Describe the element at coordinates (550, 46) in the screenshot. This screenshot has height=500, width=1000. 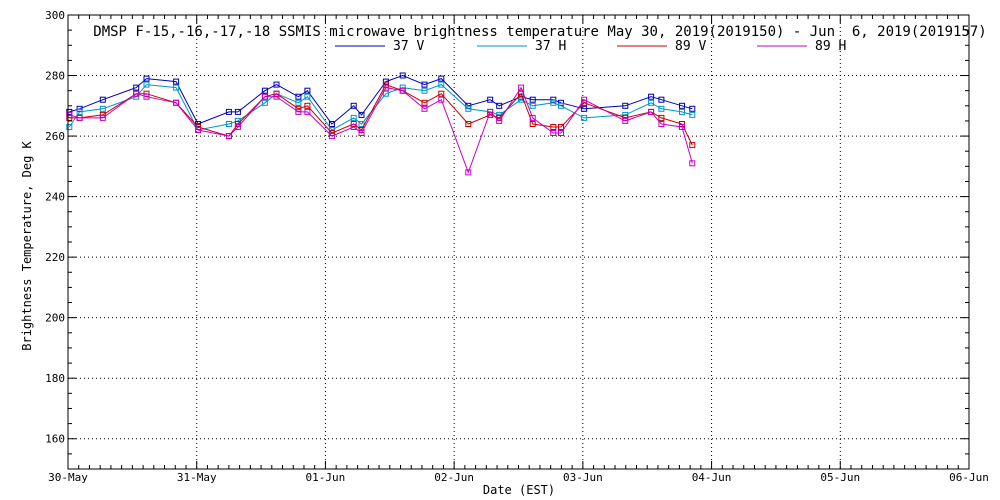
I see `legend-label: 37 H` at that location.